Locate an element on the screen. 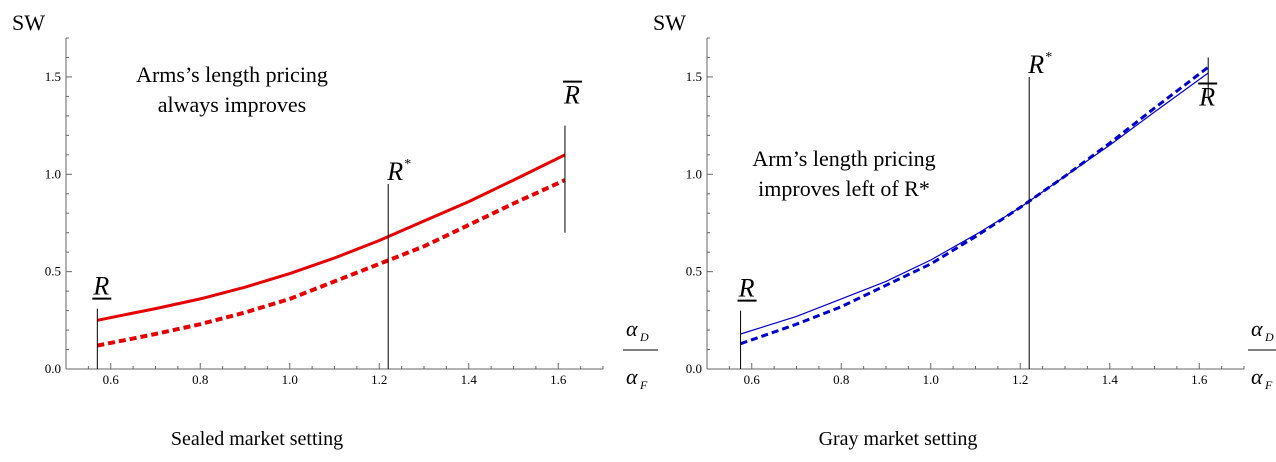 Image resolution: width=1276 pixels, height=462 pixels. solid-series-line is located at coordinates (331, 237).